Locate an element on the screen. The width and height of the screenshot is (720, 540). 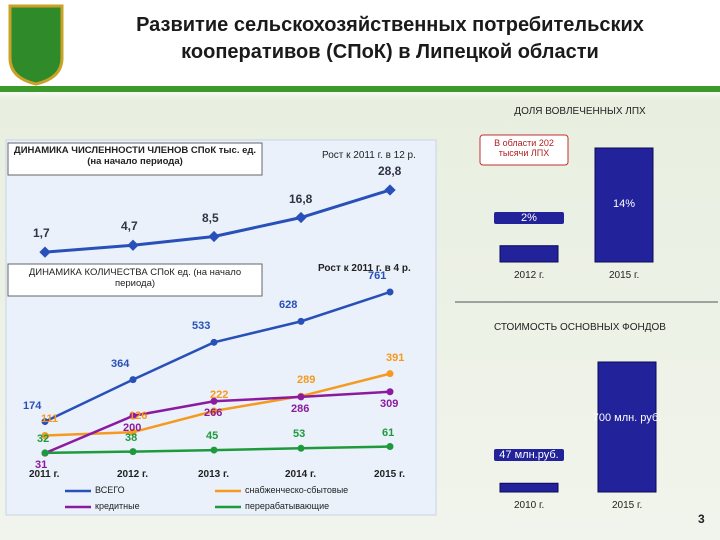
value-label: 266 is located at coordinates (213, 413).